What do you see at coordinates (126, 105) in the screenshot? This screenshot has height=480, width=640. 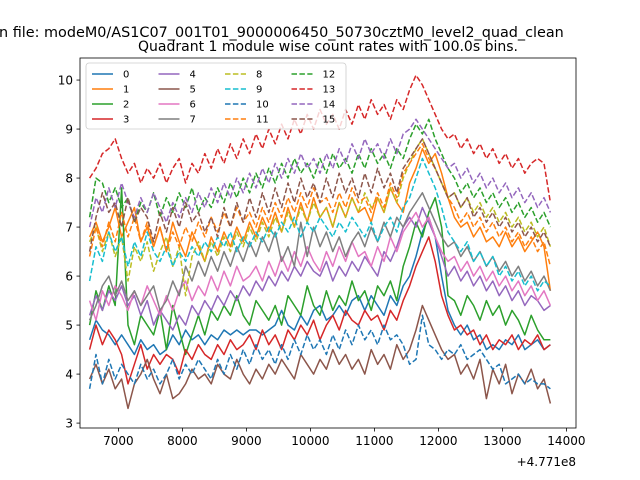 I see `legend-label: 2` at bounding box center [126, 105].